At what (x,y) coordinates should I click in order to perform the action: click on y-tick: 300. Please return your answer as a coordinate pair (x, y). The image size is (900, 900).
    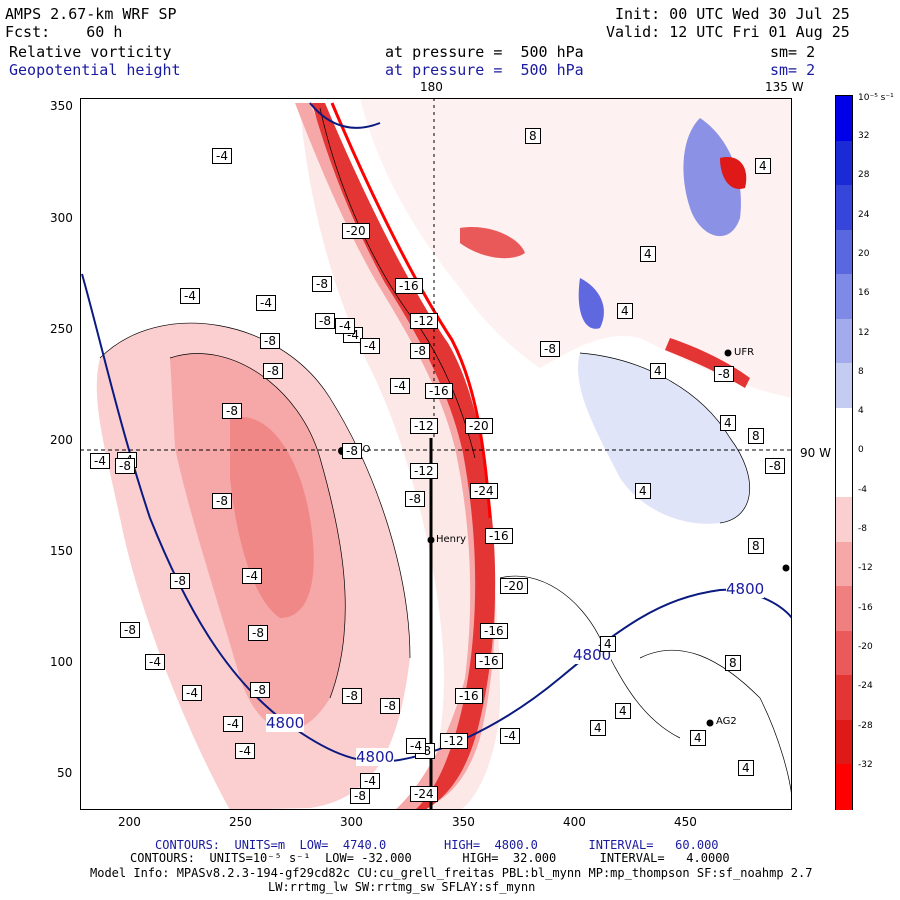
    Looking at the image, I should click on (61, 218).